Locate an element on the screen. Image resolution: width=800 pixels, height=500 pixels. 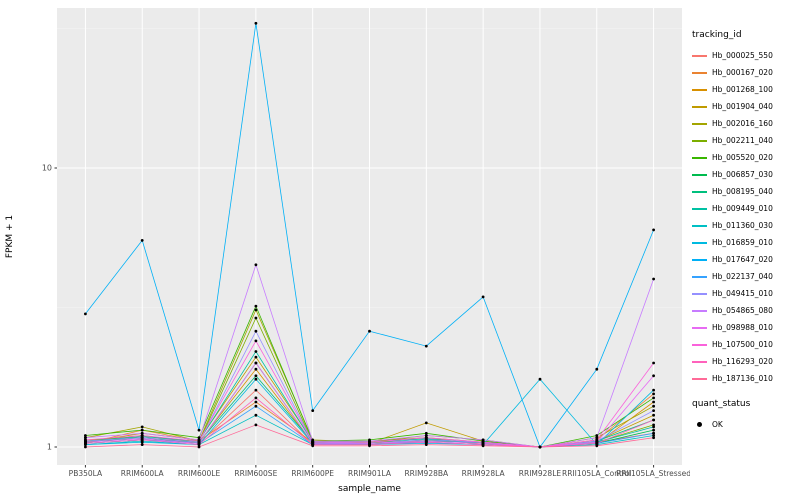
legend-item-Hb_008195_040: Hb_008195_040 is located at coordinates (745, 191).